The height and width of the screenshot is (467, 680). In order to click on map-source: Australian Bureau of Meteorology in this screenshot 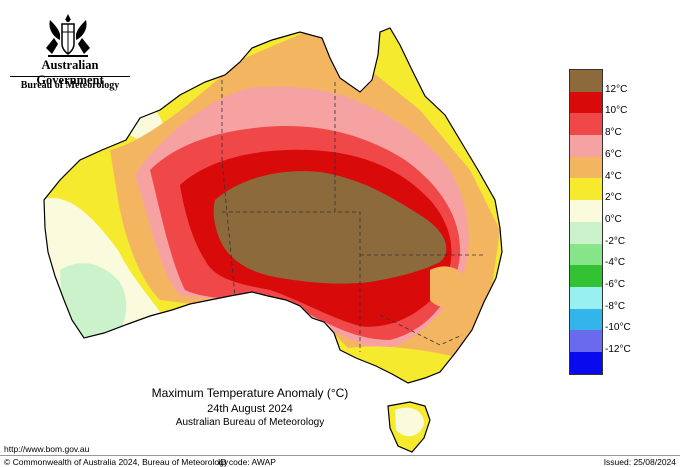, I will do `click(250, 422)`.